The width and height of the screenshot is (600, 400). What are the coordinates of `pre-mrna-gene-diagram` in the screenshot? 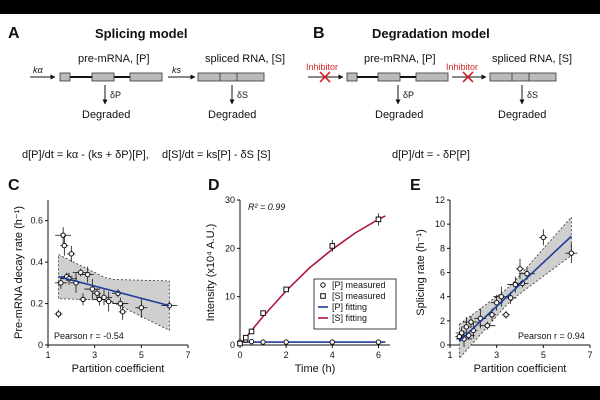 It's located at (111, 77).